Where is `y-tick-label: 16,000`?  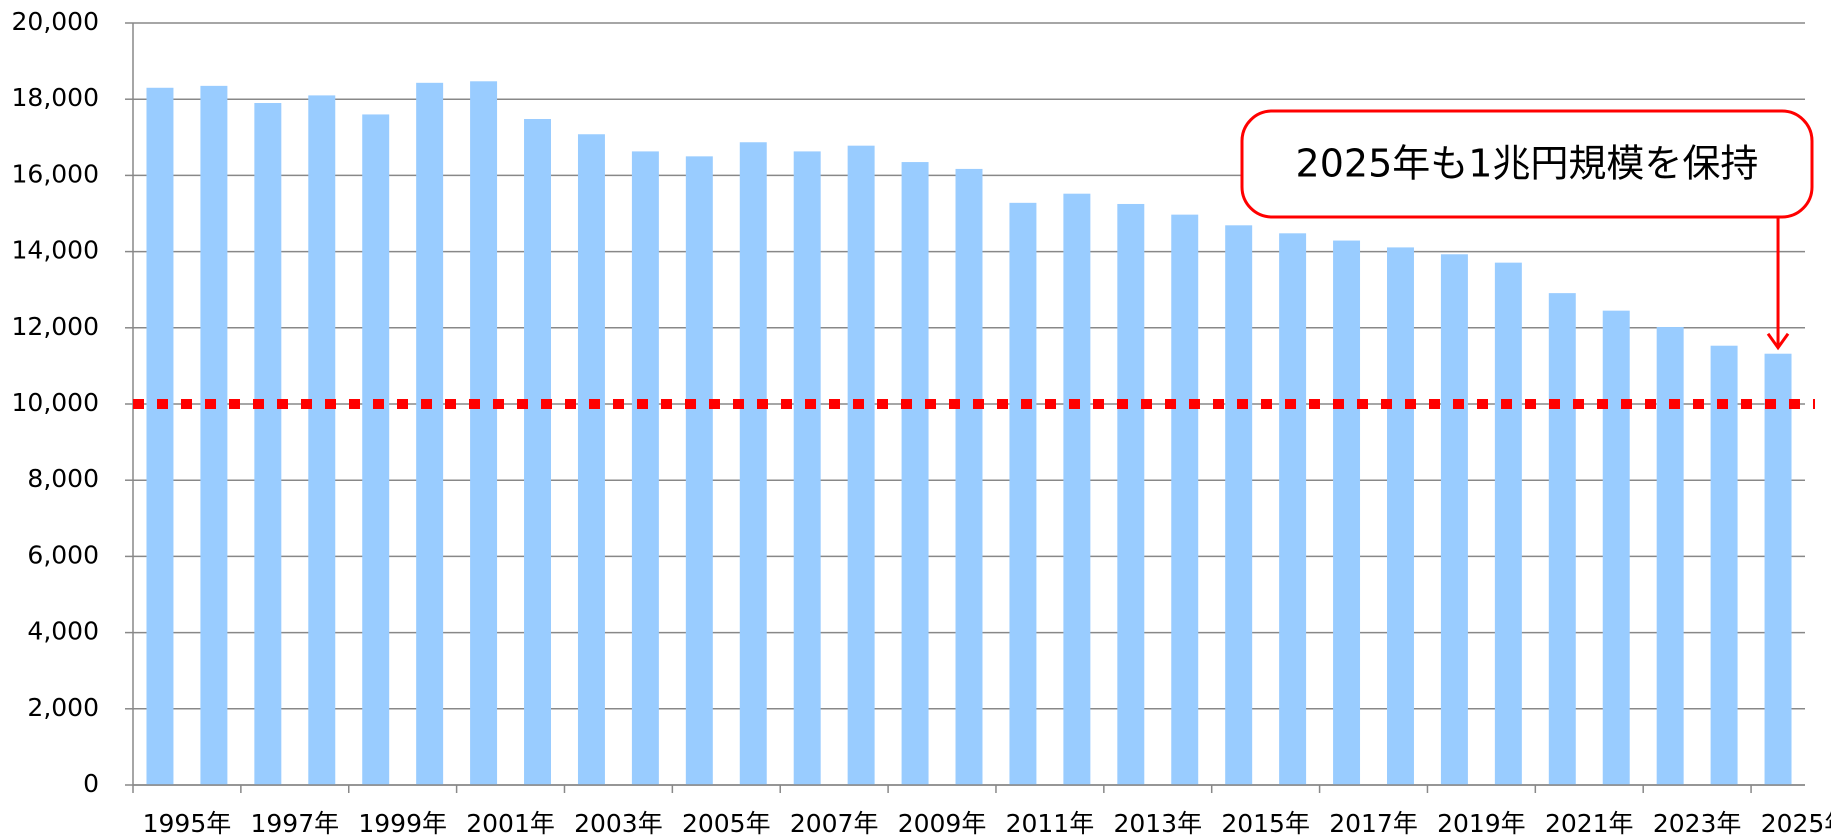 y-tick-label: 16,000 is located at coordinates (55, 173).